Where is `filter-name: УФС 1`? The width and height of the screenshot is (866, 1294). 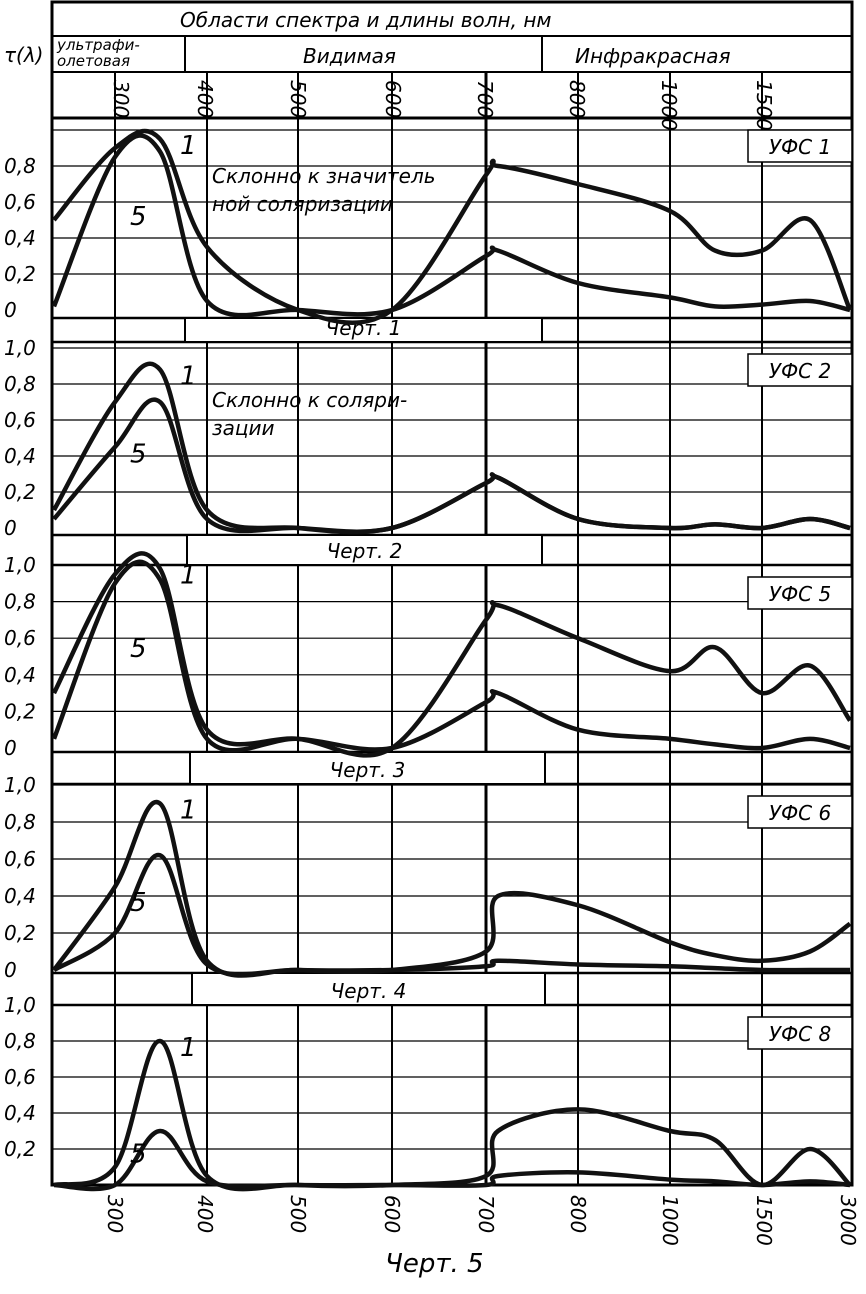
filter-name: УФС 1 is located at coordinates (800, 147).